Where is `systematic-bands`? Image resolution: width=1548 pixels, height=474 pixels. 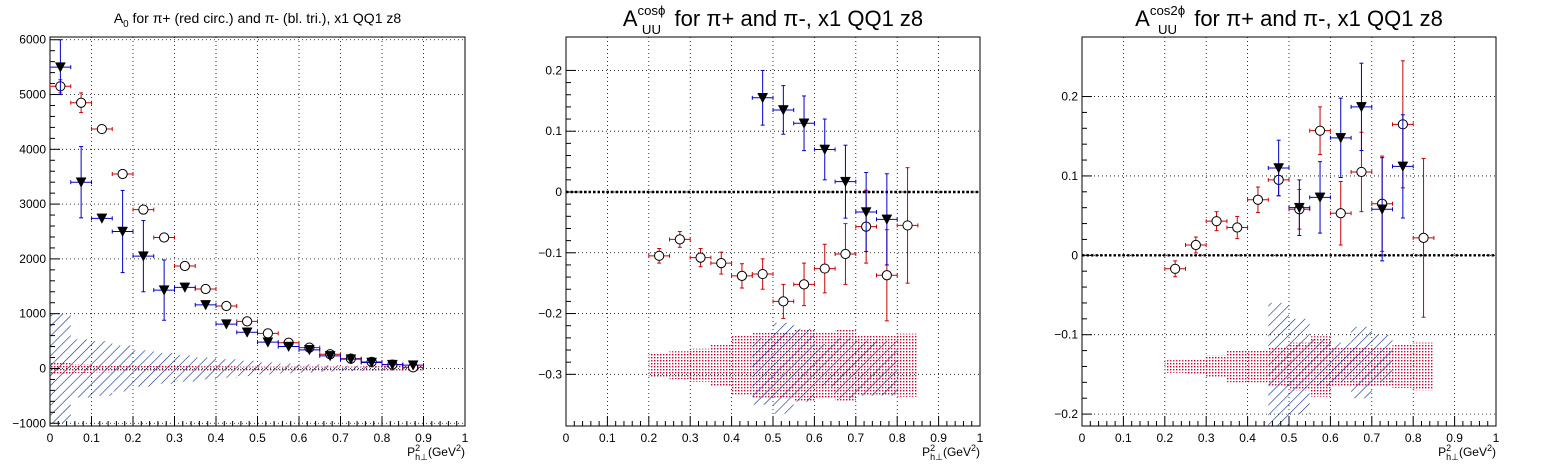 systematic-bands is located at coordinates (237, 368).